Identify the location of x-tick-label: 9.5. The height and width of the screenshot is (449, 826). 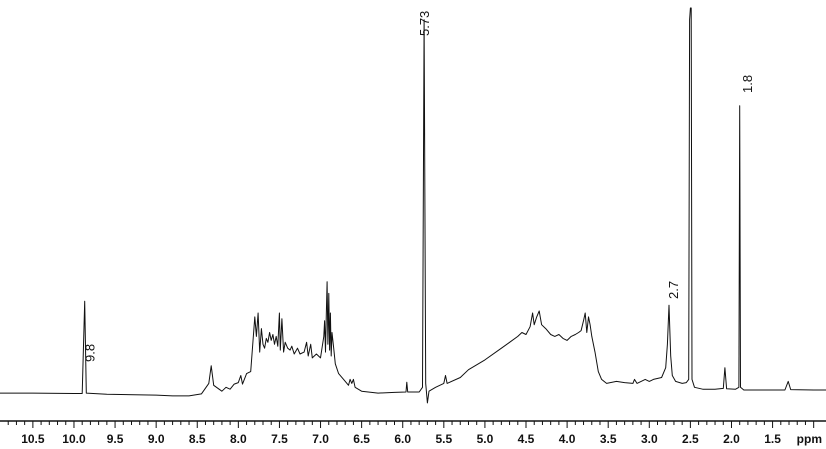
(115, 439).